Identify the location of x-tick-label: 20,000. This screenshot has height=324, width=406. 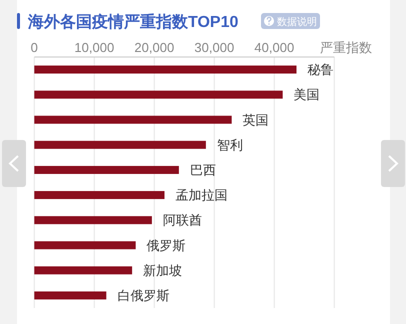
(154, 47).